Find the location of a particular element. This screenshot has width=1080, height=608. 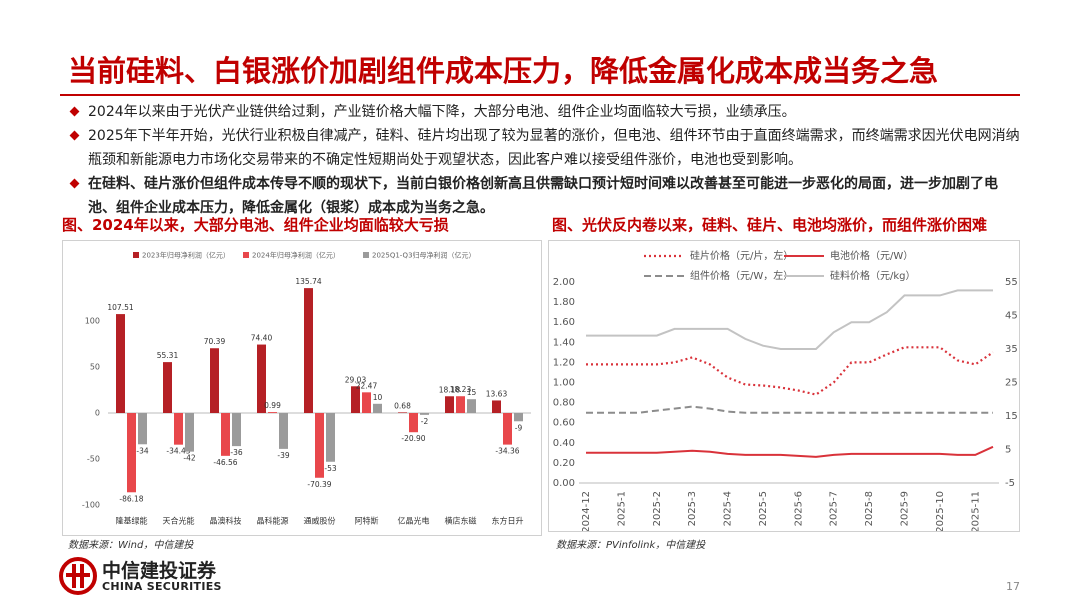

page-number: 17 is located at coordinates (1013, 586).